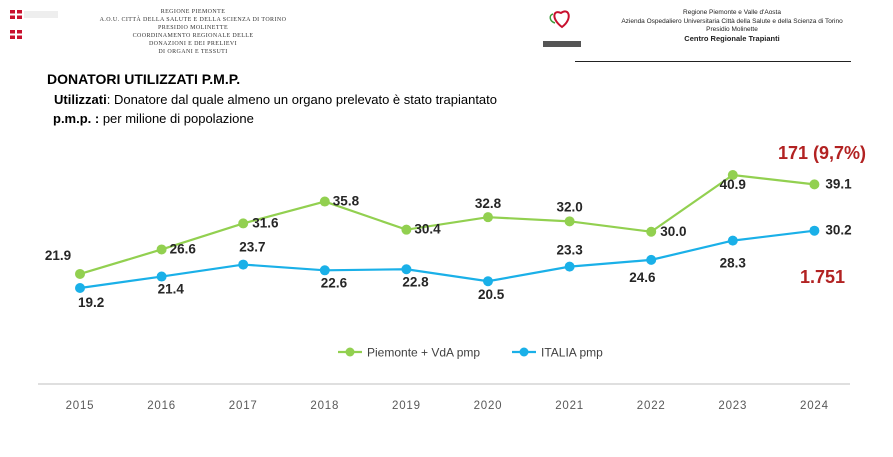  I want to click on data-label: 22.6, so click(334, 282).